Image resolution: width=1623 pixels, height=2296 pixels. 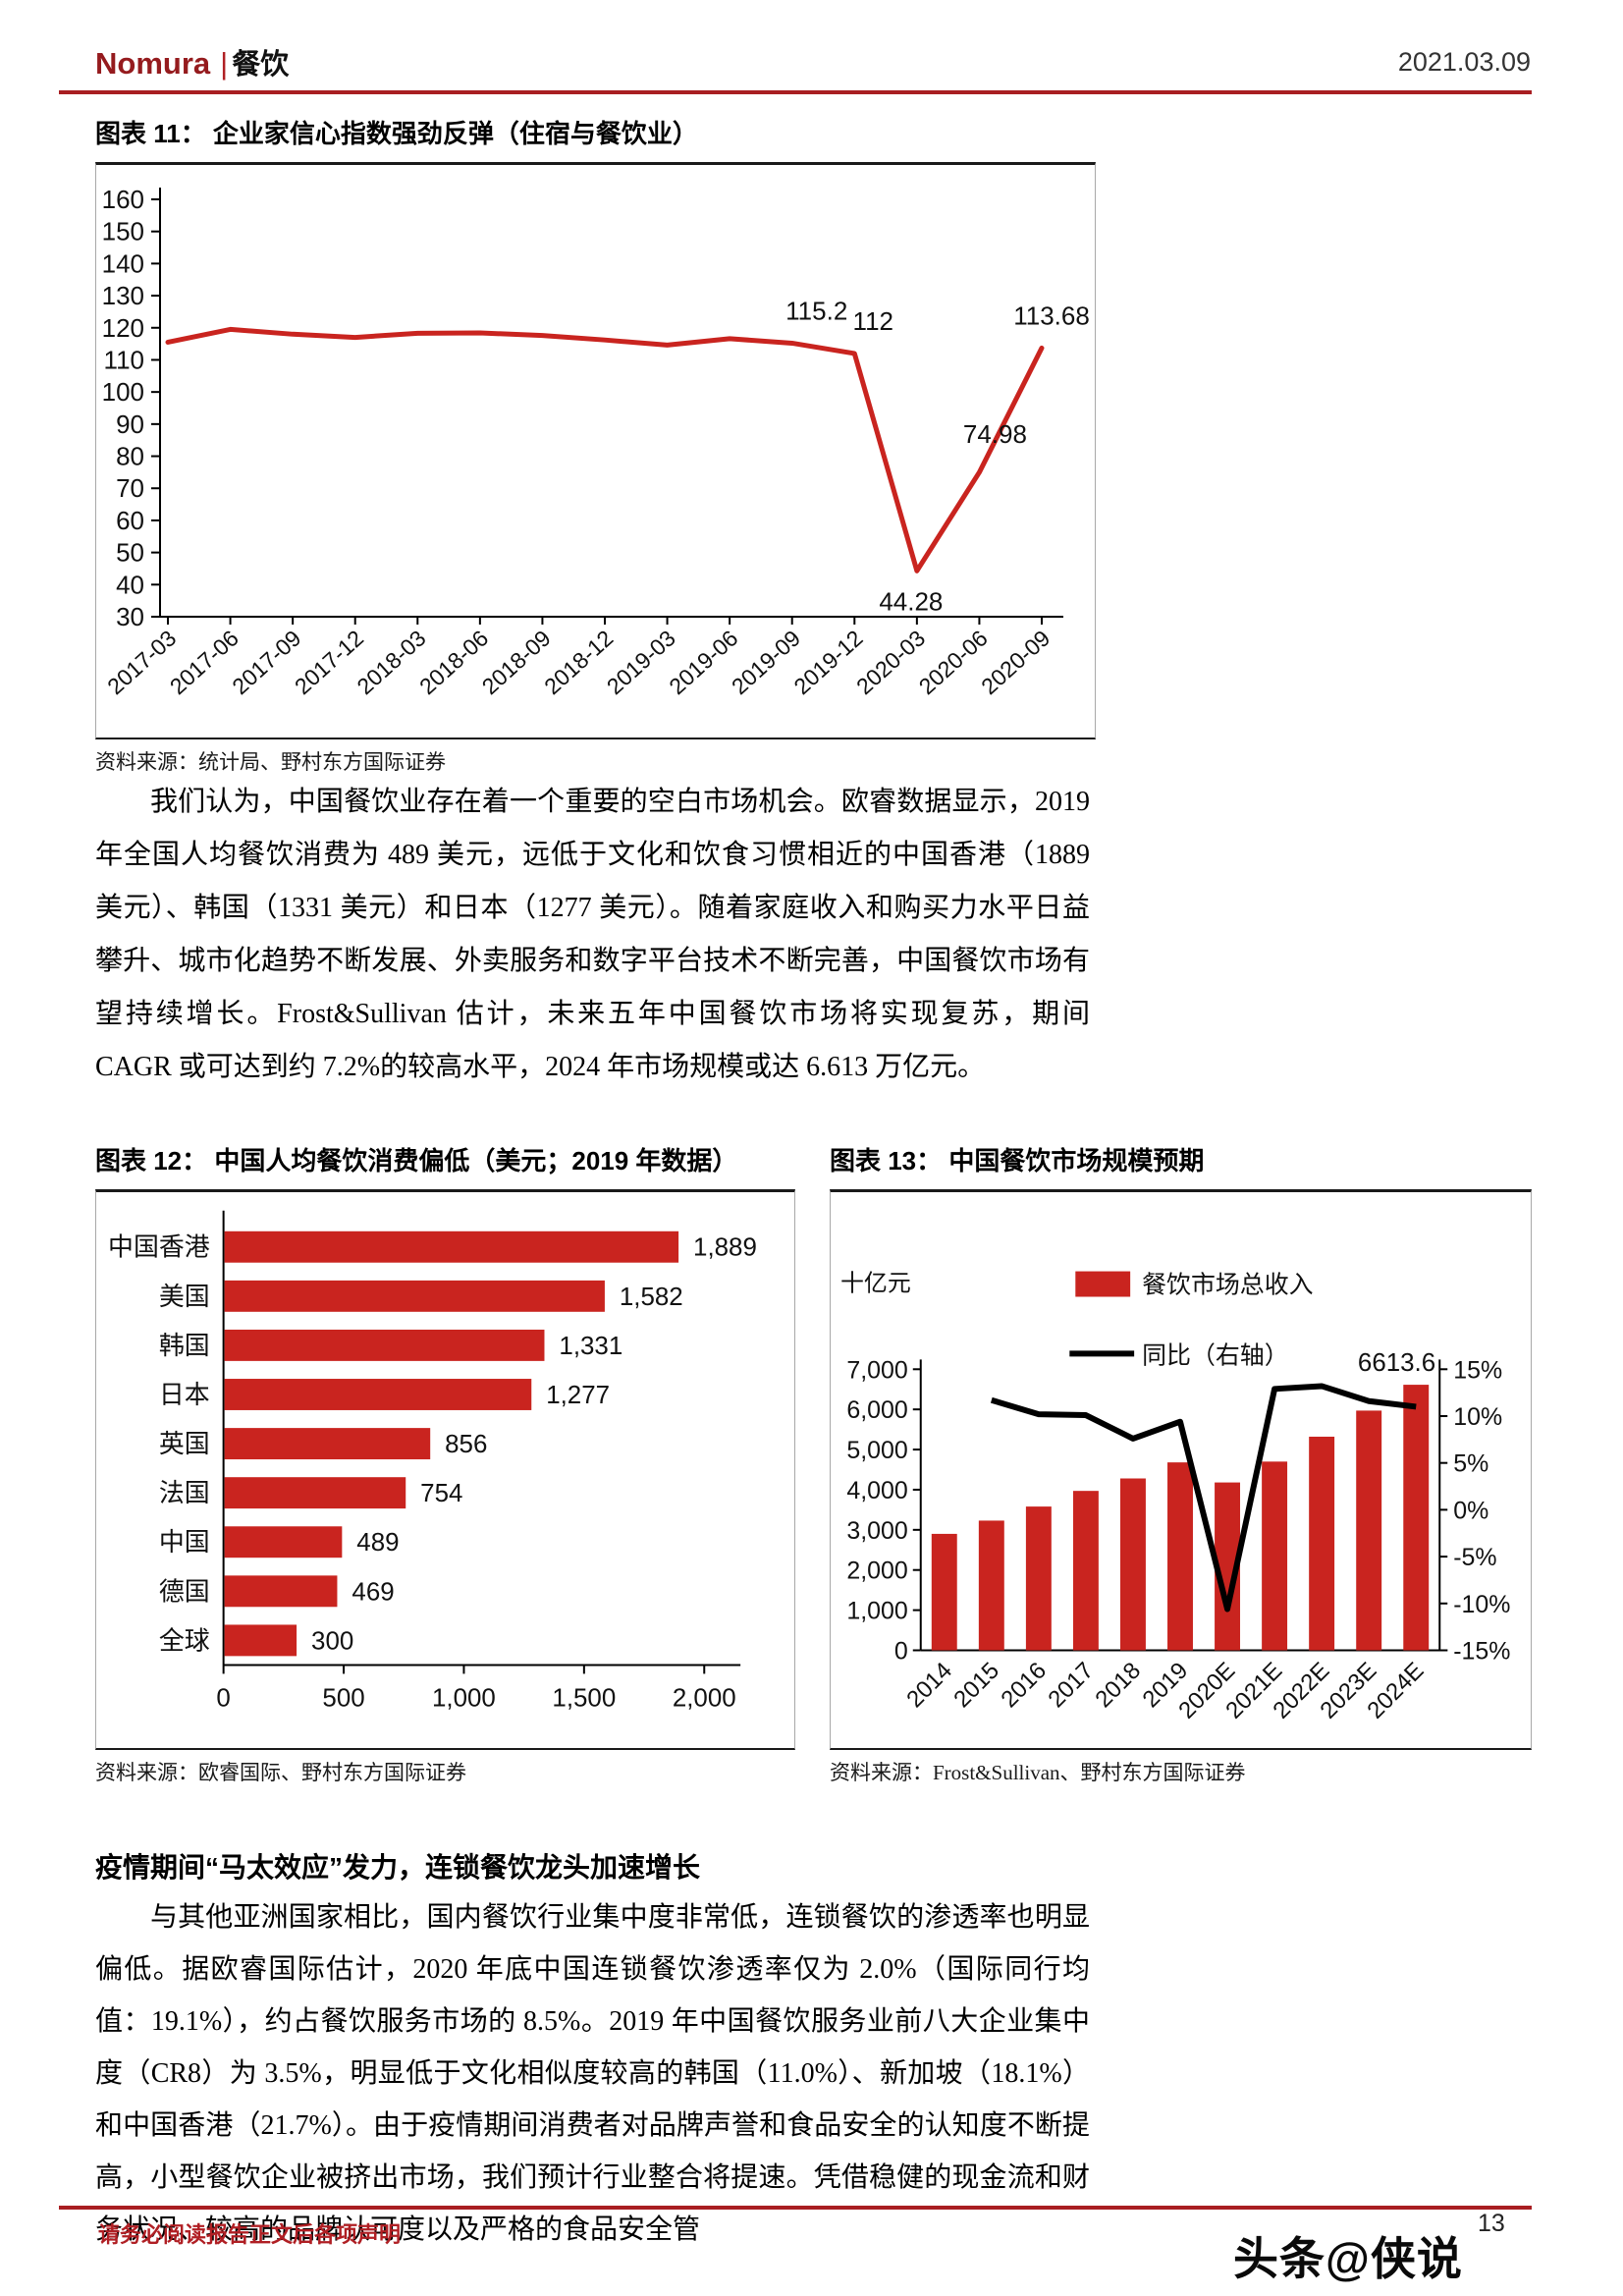 I want to click on svg-text: 2018-12, so click(x=579, y=662).